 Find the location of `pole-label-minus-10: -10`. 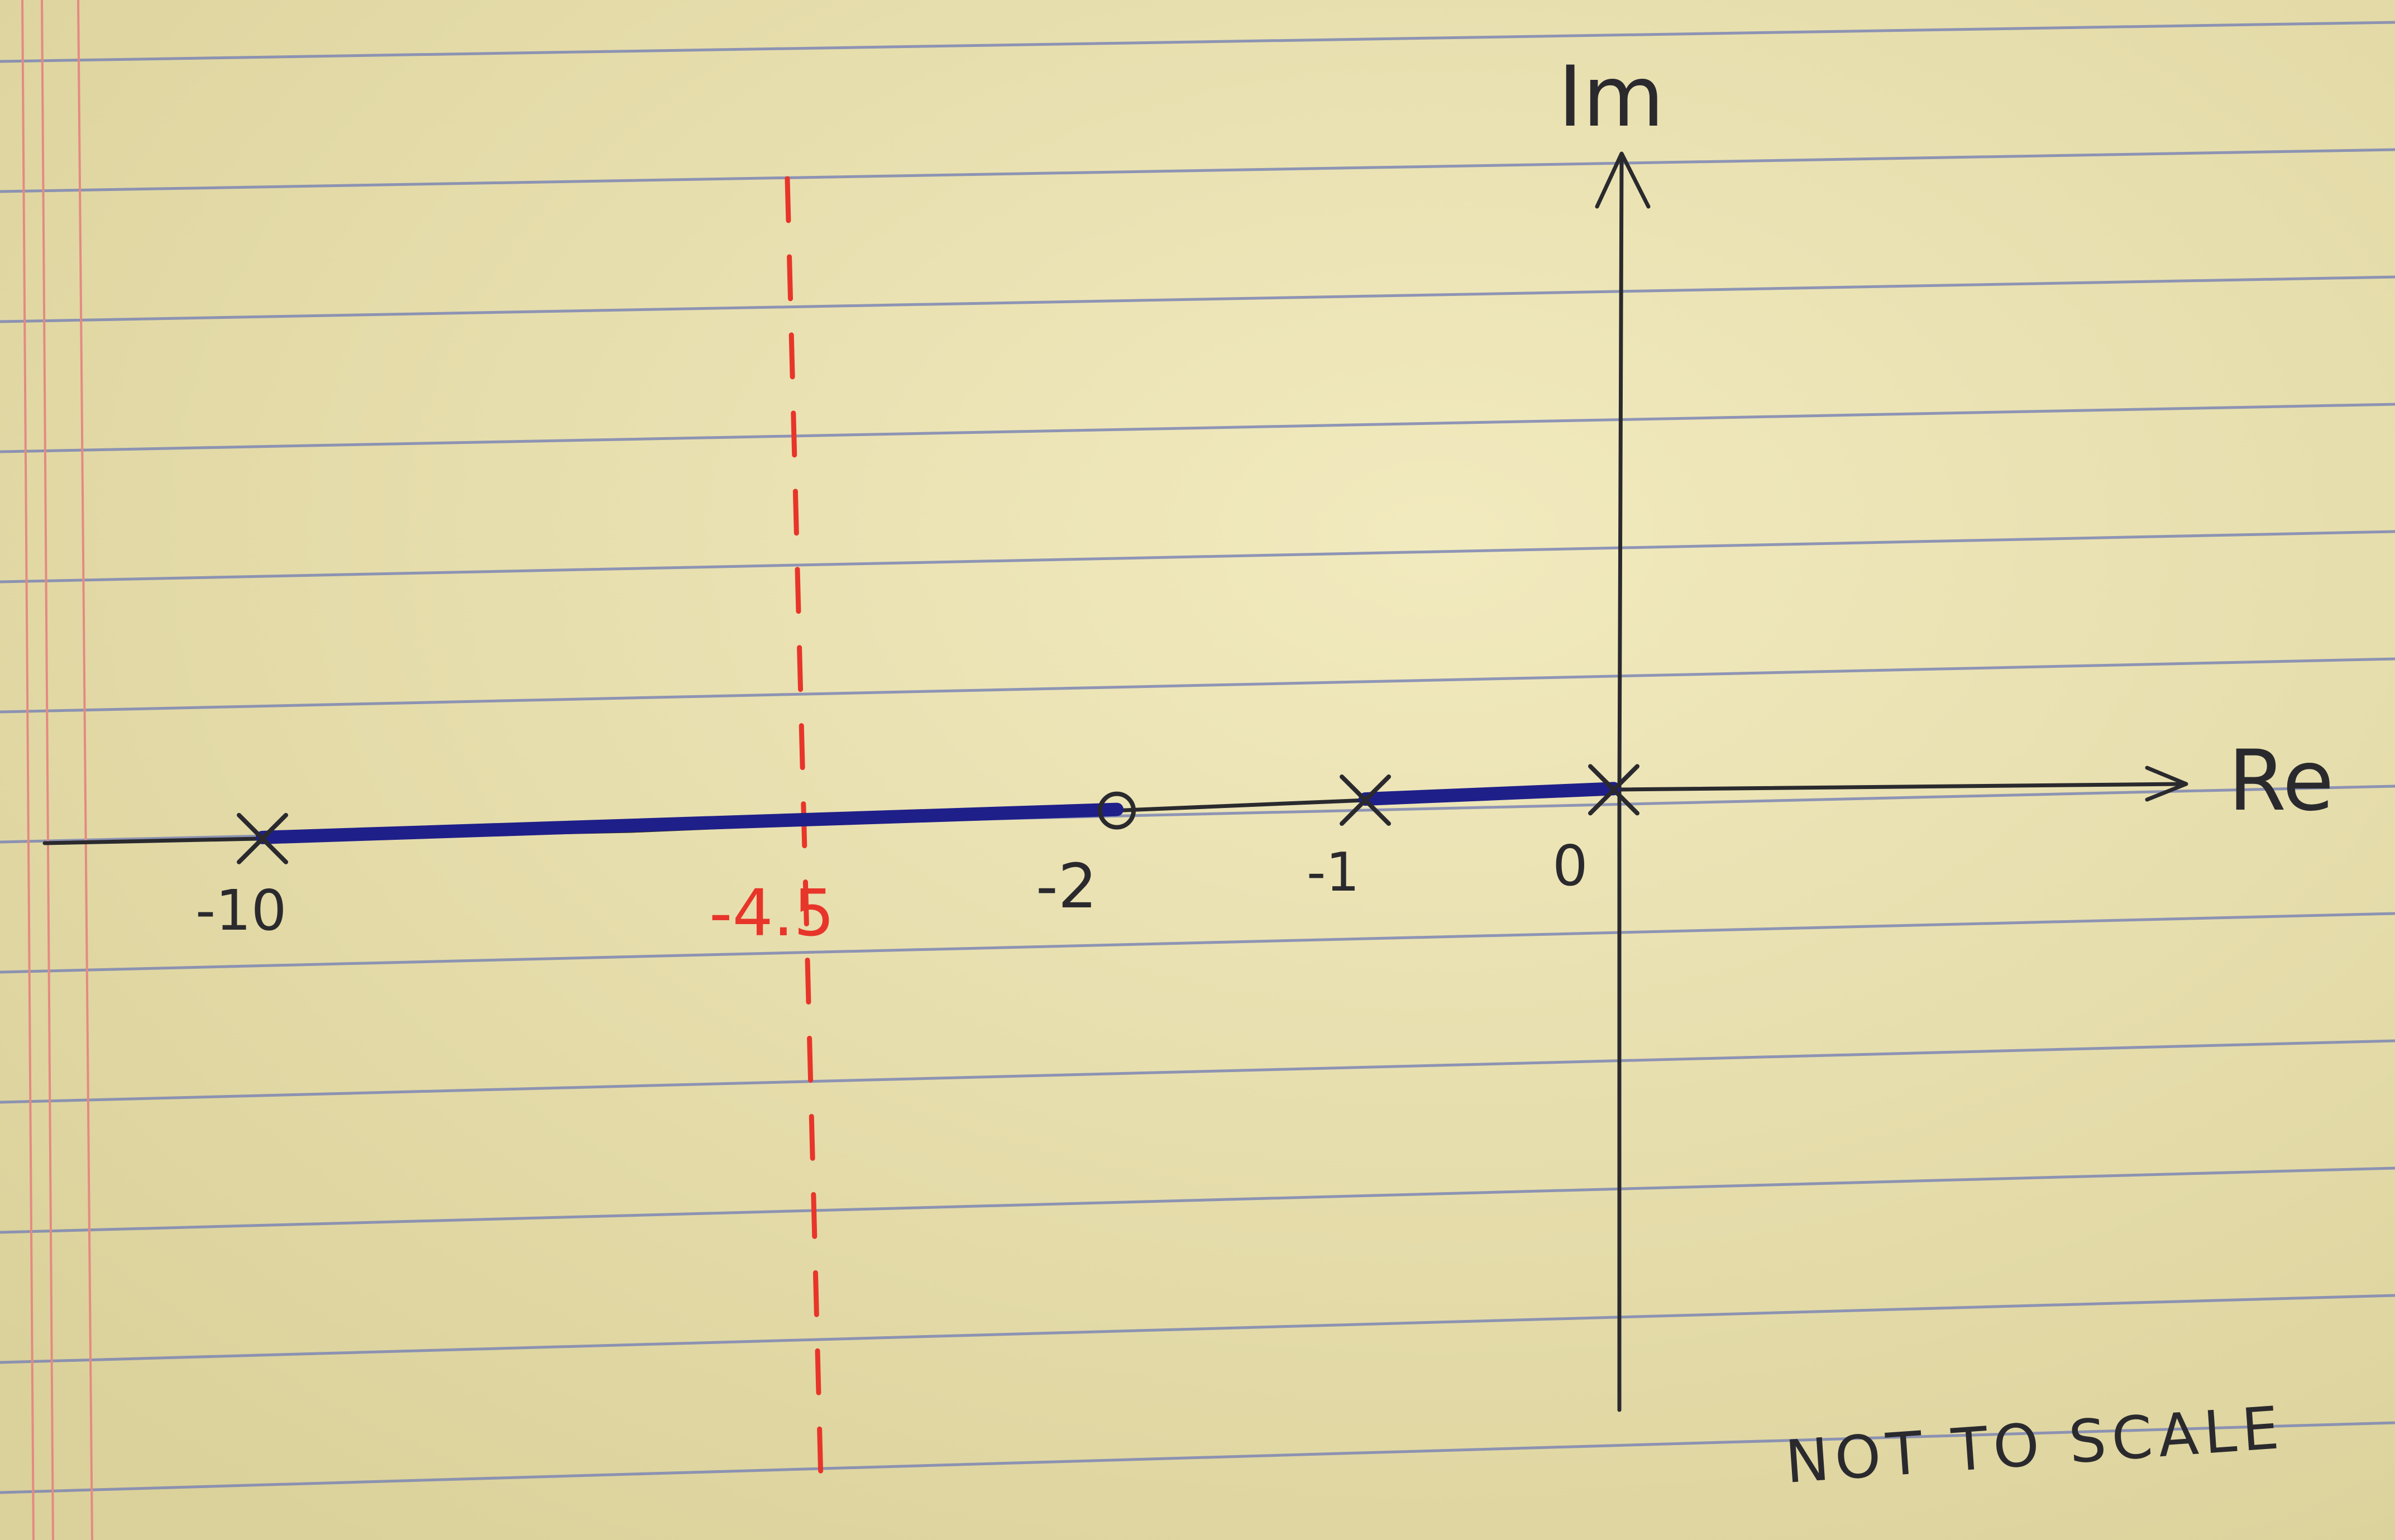

pole-label-minus-10: -10 is located at coordinates (240, 911).